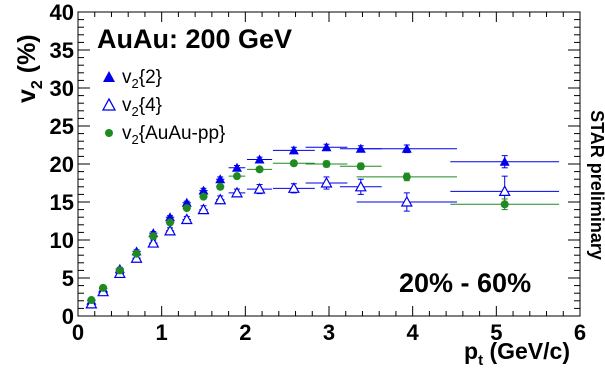  What do you see at coordinates (135, 83) in the screenshot?
I see `legend-v2-2-sub: 2` at bounding box center [135, 83].